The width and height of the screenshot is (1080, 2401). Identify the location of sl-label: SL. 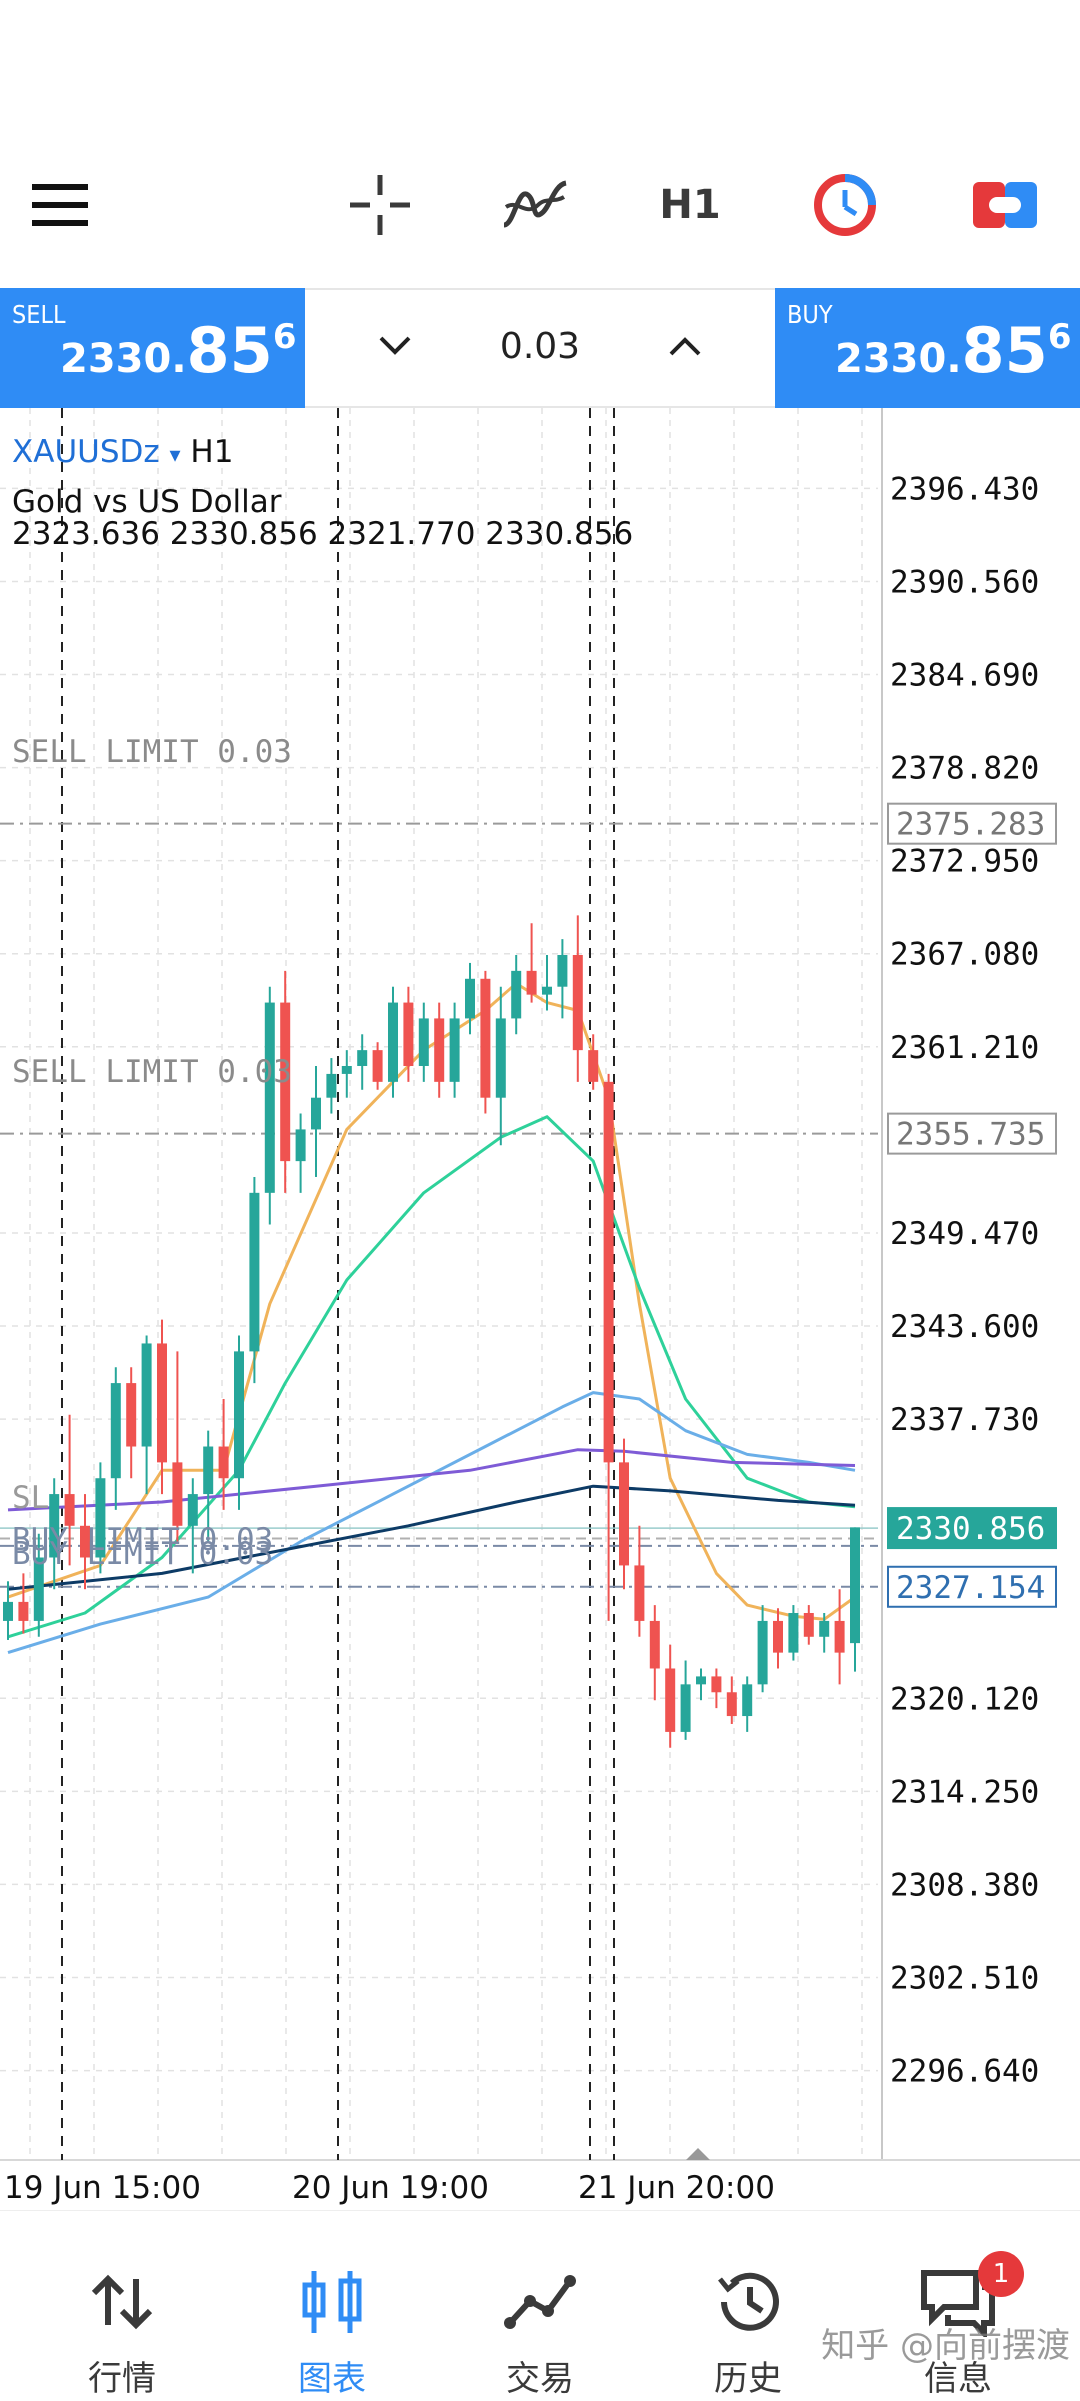
(31, 1498).